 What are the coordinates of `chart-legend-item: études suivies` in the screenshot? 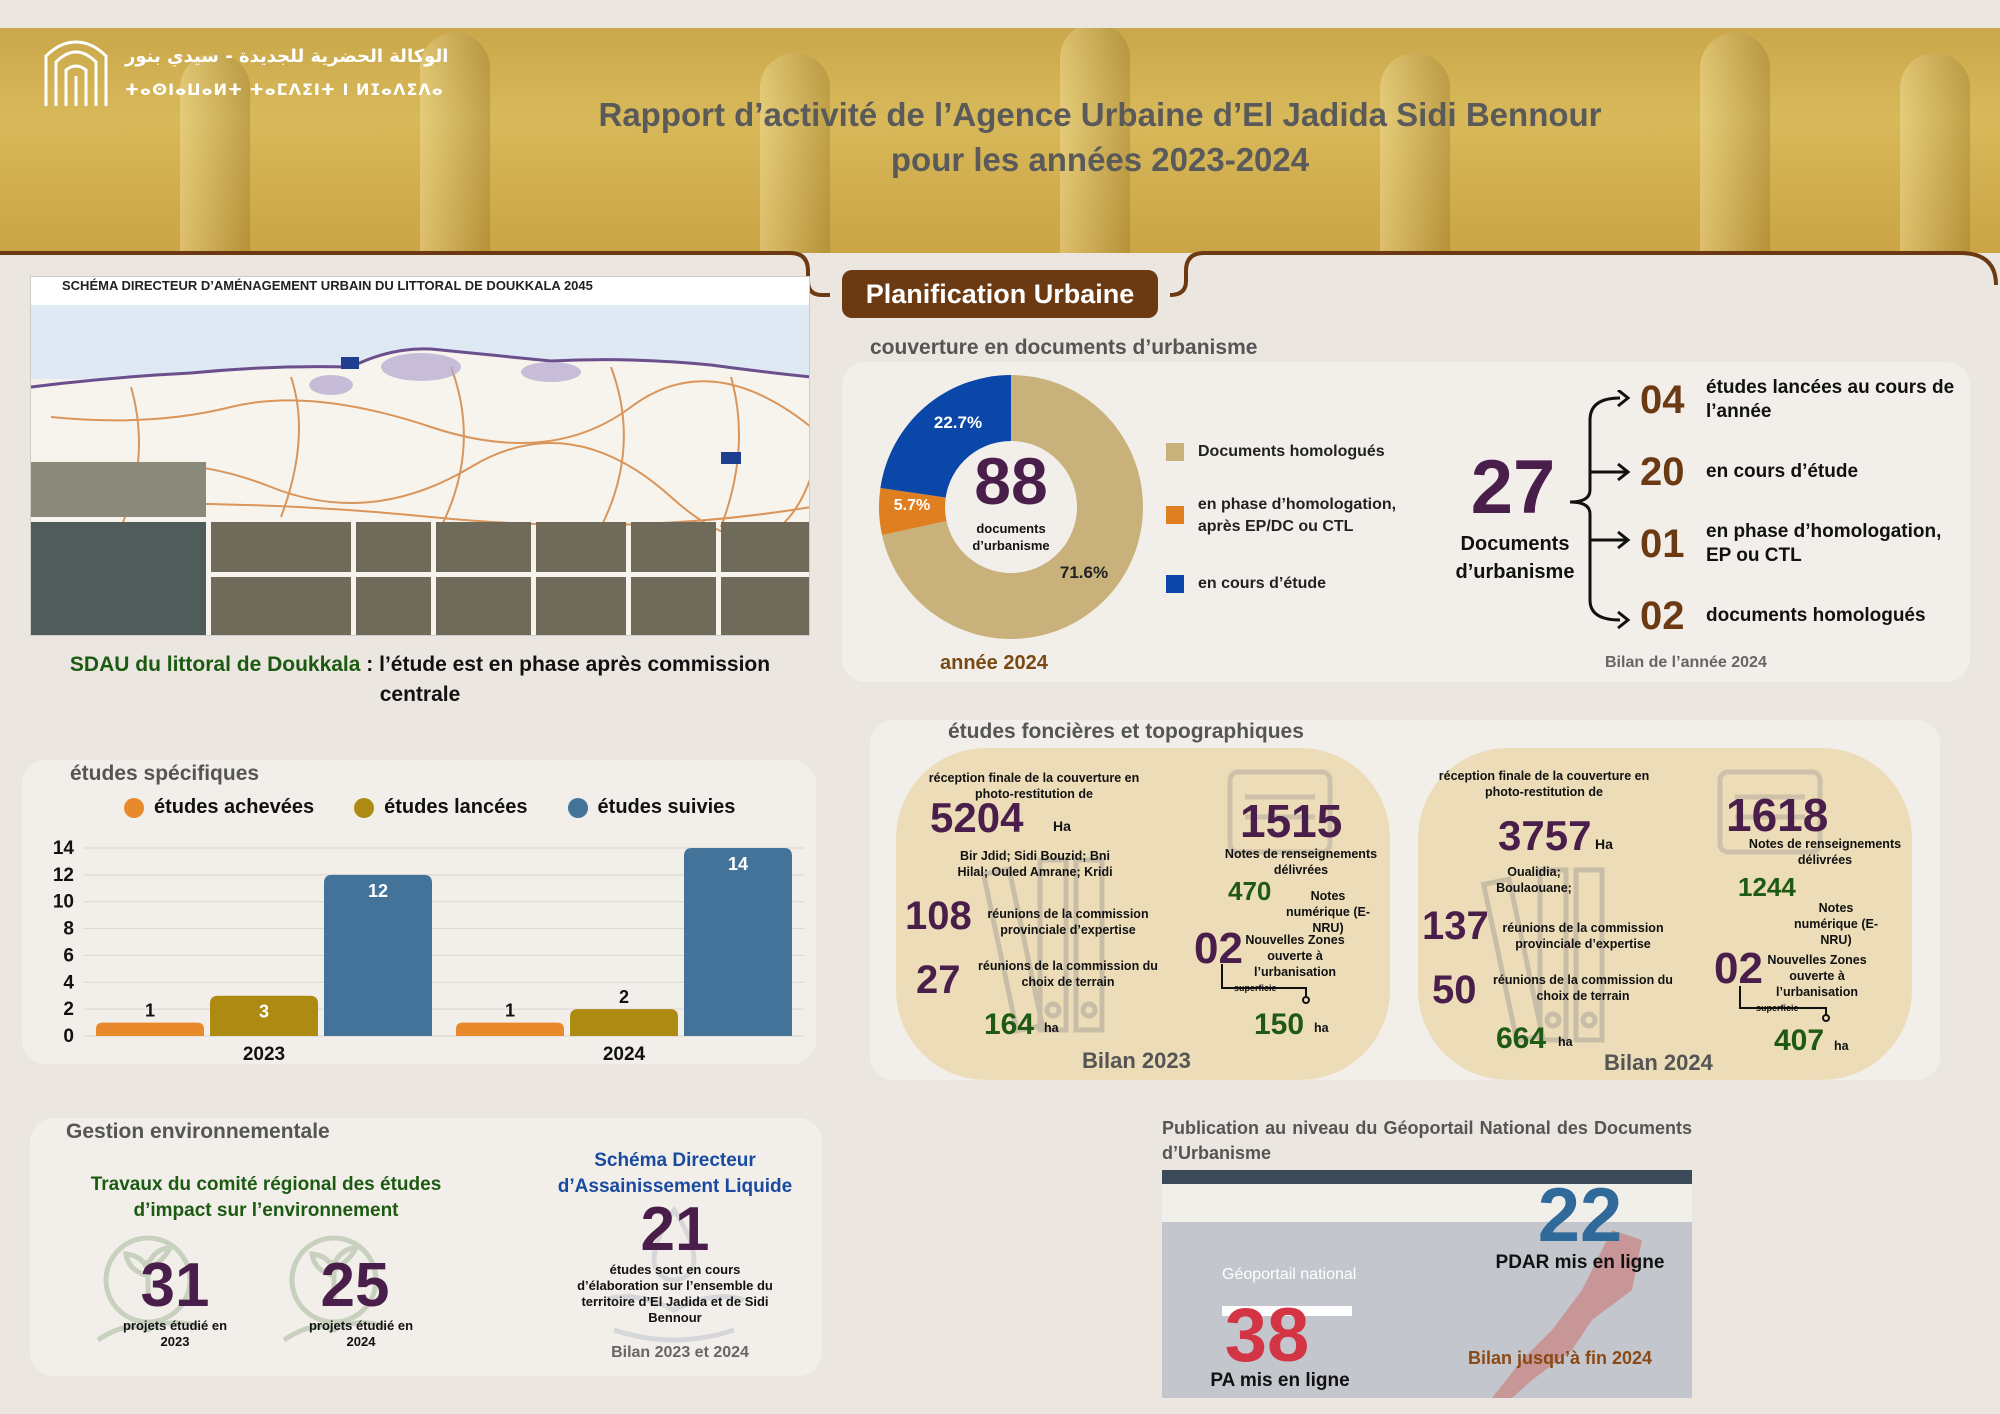 It's located at (651, 807).